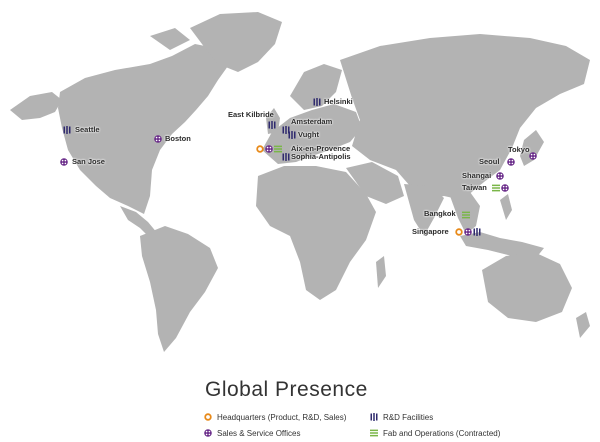  I want to click on fab-operations-icon, so click(374, 433).